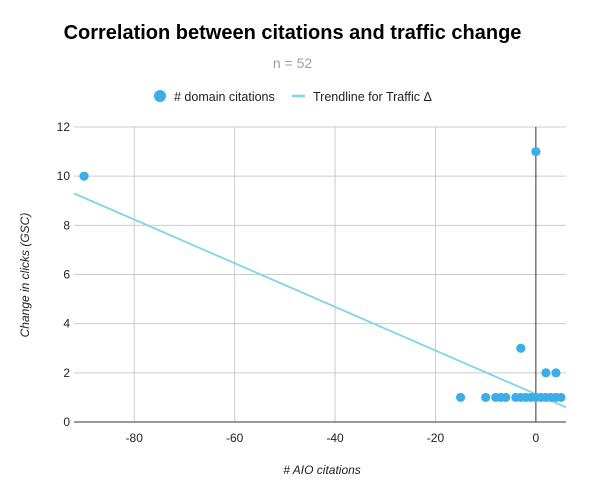  I want to click on x-tick-label: -60, so click(235, 438).